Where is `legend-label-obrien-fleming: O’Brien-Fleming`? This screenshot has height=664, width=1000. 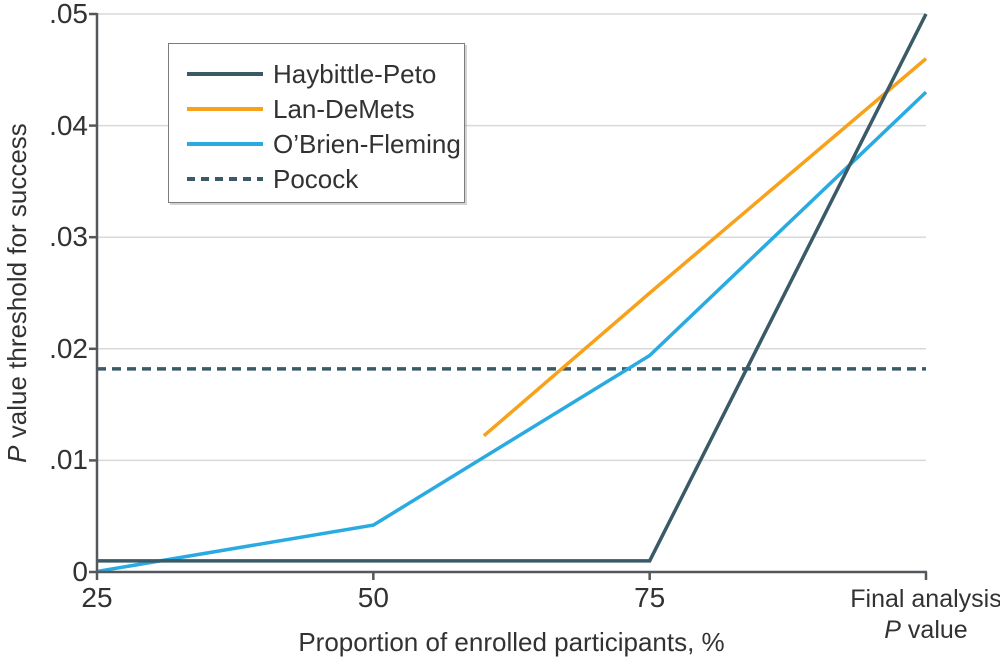
legend-label-obrien-fleming: O’Brien-Fleming is located at coordinates (367, 143).